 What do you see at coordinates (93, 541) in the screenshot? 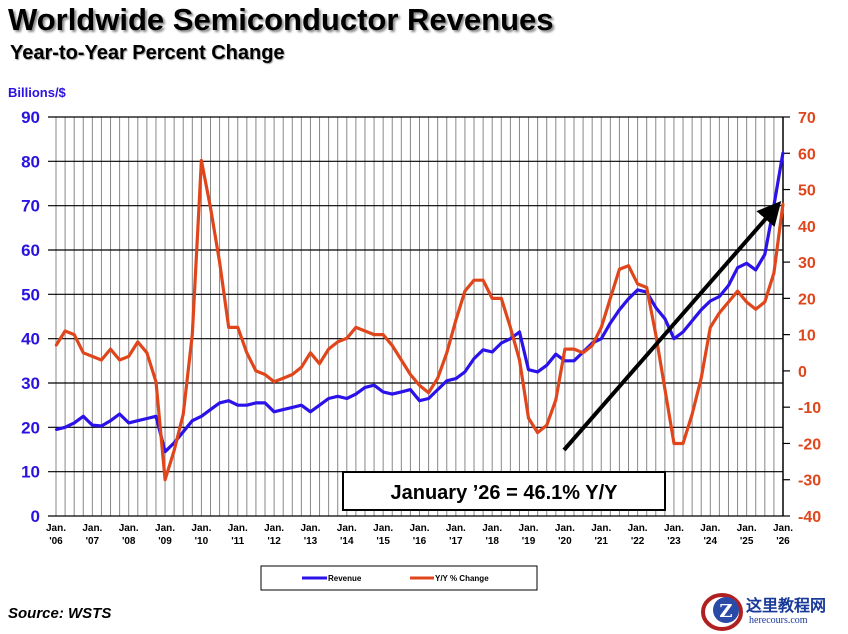
I see `x-tick-label-year: '07` at bounding box center [93, 541].